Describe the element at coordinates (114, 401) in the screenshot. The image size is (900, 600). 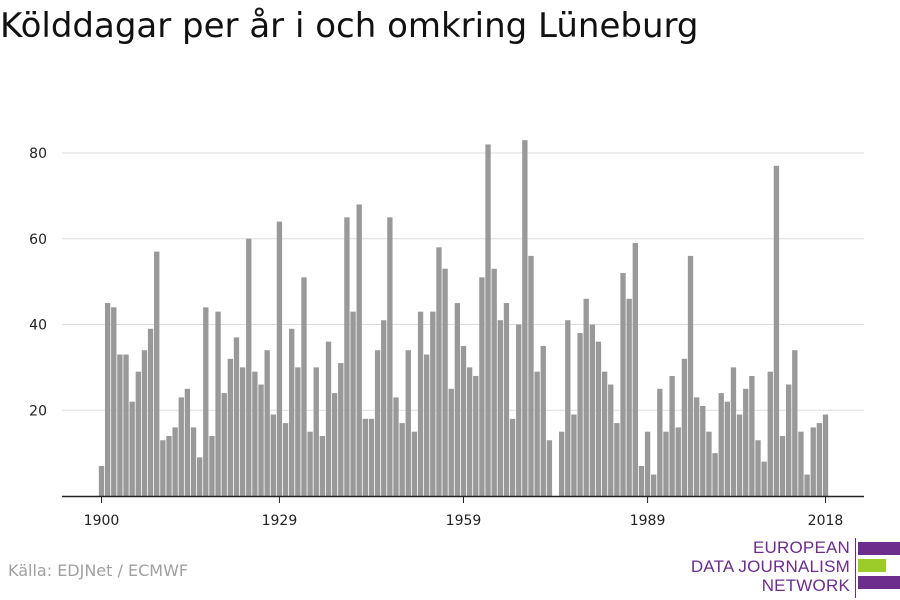
I see `bar-1902` at that location.